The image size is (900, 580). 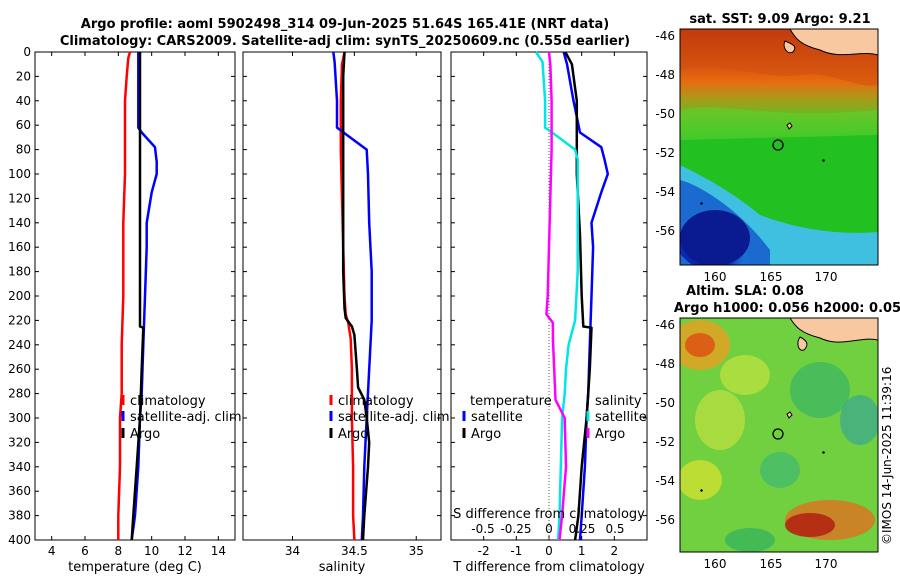 I want to click on series-line-satellite-adj-clim, so click(x=352, y=296).